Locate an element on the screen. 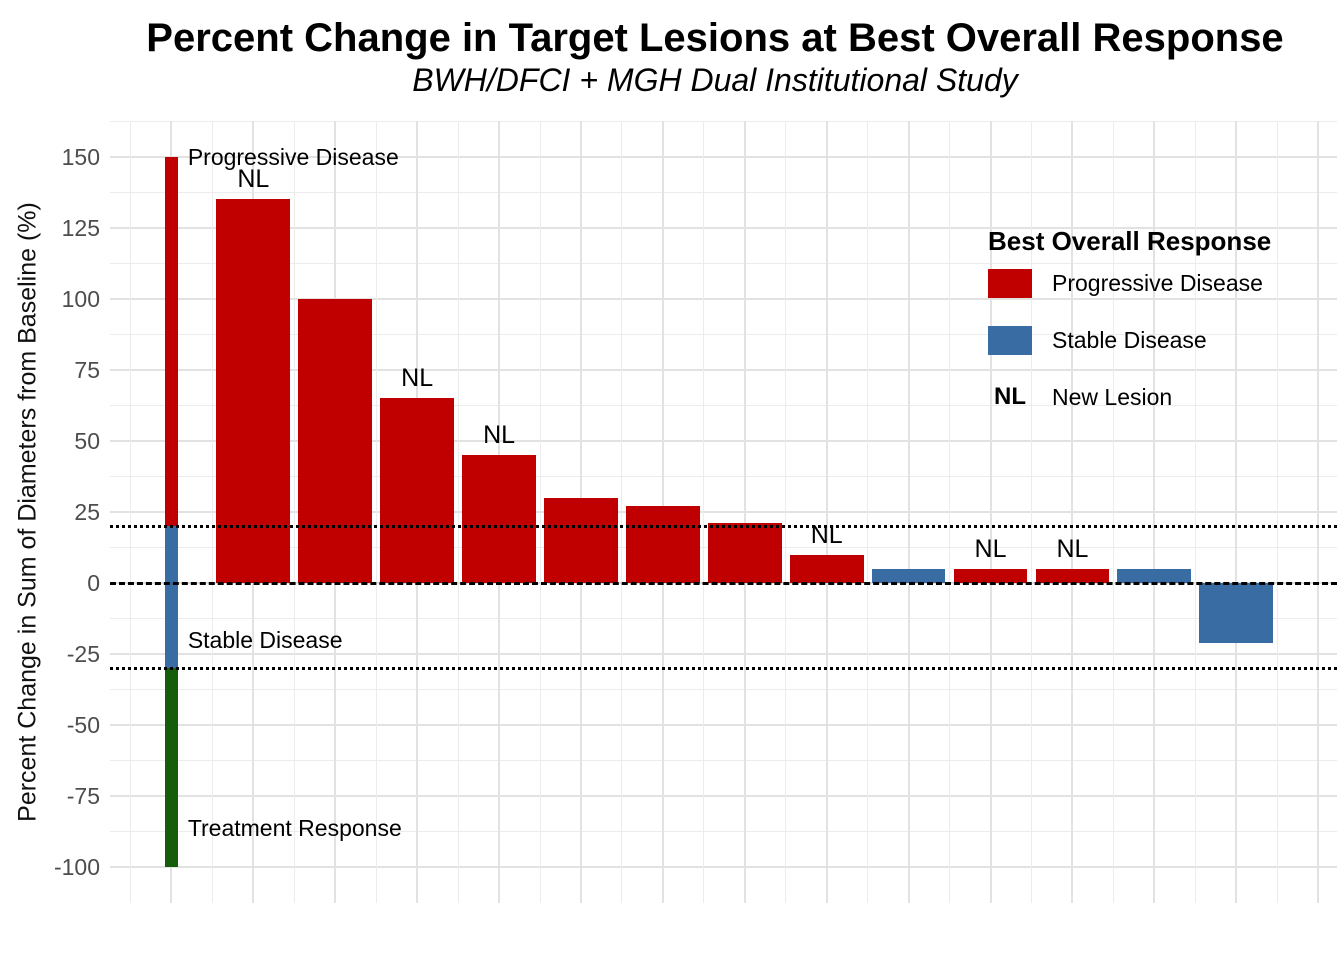 Image resolution: width=1344 pixels, height=960 pixels. legend-title: Best Overall Response is located at coordinates (1130, 241).